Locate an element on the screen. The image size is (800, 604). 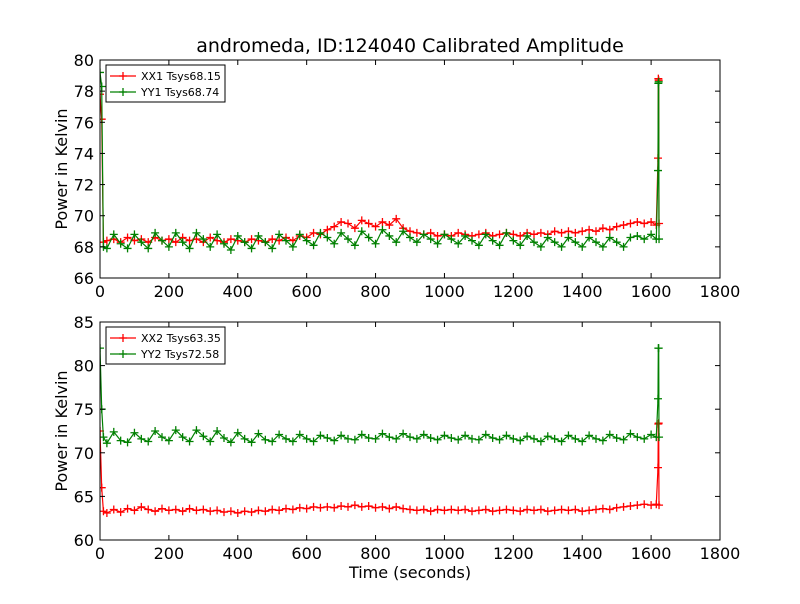
x-tick-label: 0 is located at coordinates (100, 291).